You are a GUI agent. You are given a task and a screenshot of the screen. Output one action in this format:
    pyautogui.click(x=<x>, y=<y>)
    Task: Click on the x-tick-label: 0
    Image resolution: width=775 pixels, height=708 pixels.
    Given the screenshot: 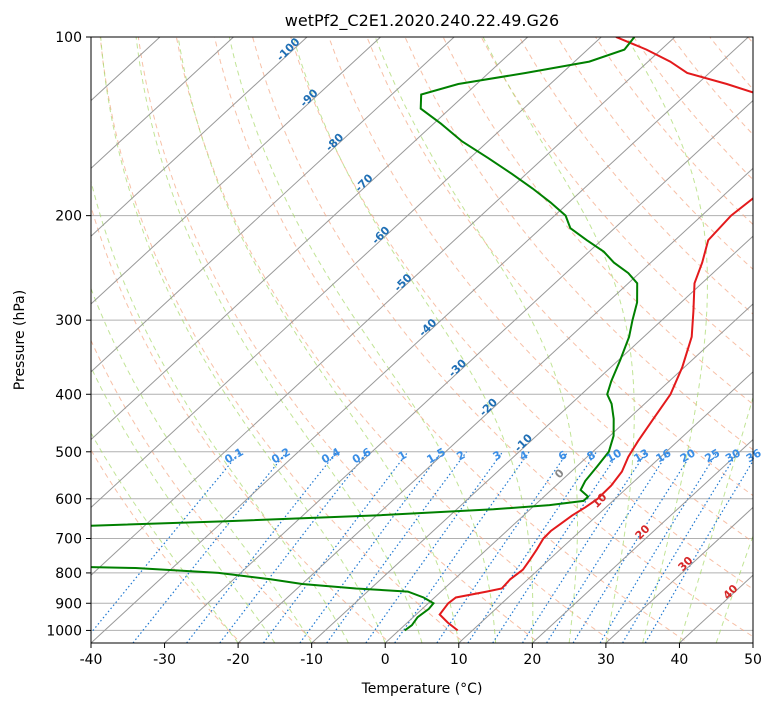 What is the action you would take?
    pyautogui.click(x=385, y=660)
    